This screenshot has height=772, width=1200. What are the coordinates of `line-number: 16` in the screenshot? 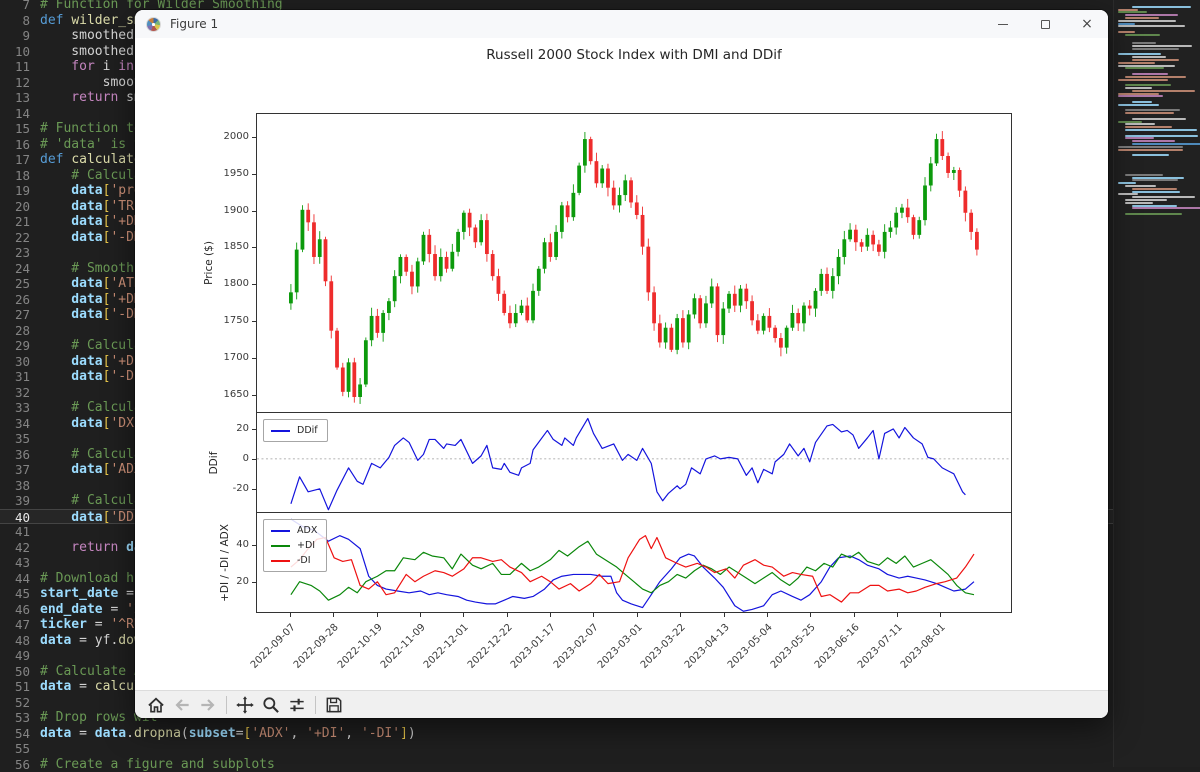 It's located at (15, 145).